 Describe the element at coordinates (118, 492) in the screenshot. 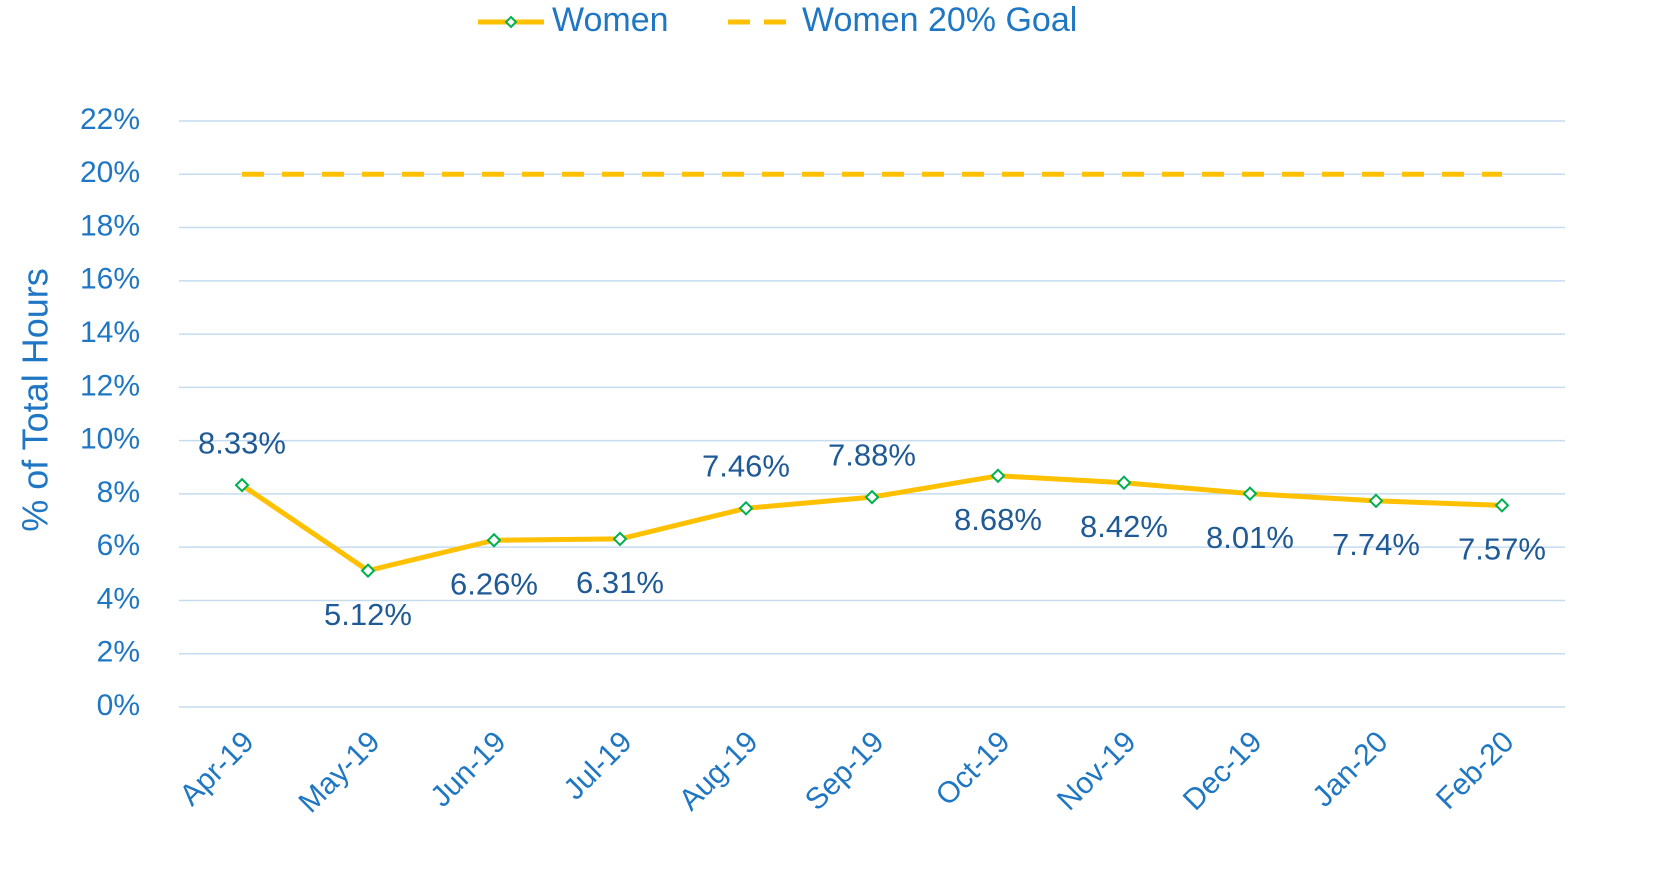

I see `y-tick-label: 8%` at that location.